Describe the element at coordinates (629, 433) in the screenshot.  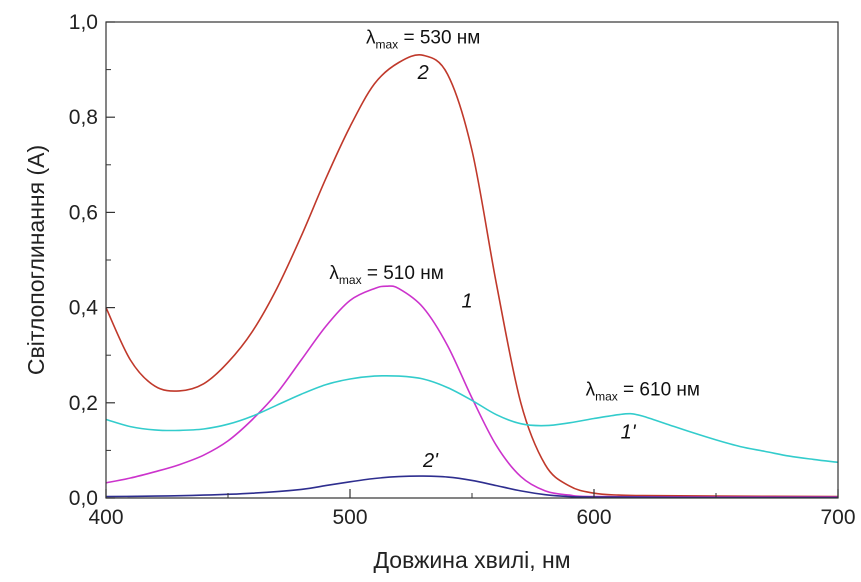
I see `curve-label: 1'` at that location.